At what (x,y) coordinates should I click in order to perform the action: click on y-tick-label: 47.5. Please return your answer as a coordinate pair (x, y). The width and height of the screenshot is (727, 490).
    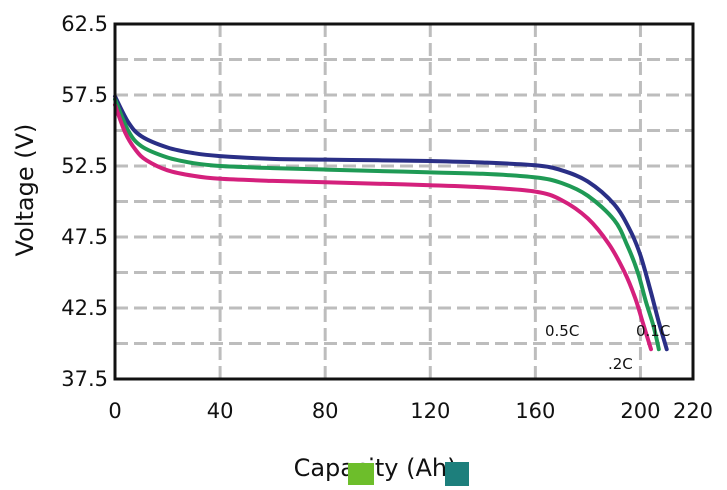
    Looking at the image, I should click on (84, 237).